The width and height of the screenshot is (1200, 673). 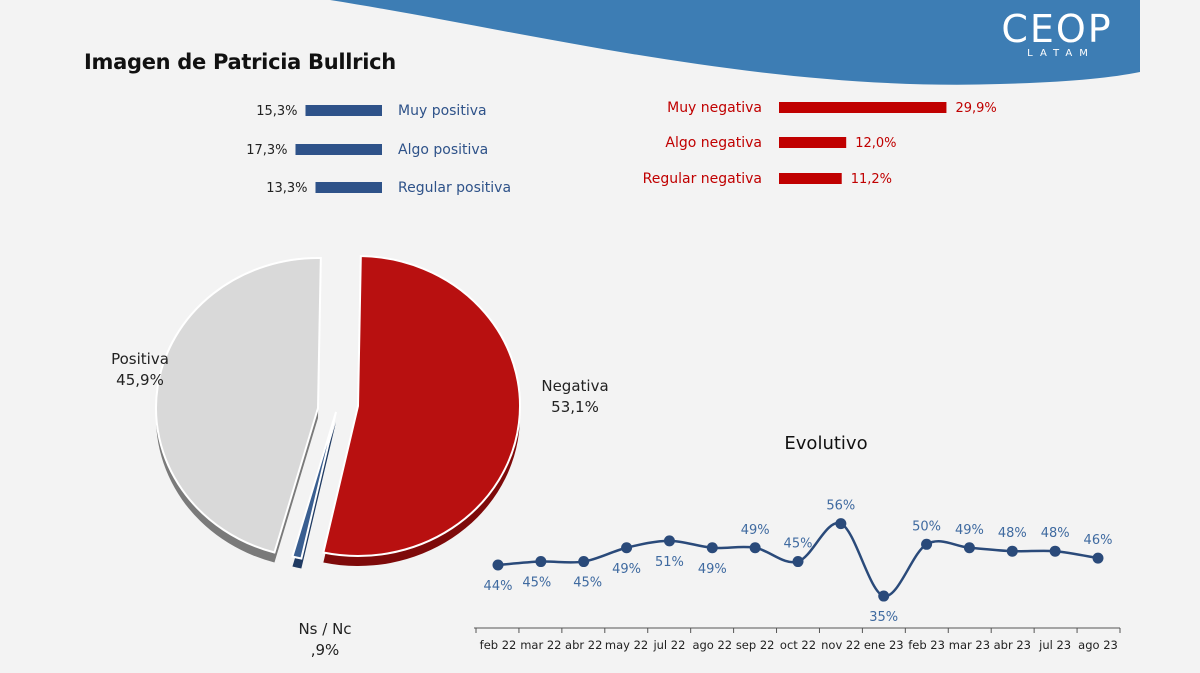 I want to click on line-data-label: 35%, so click(x=883, y=617).